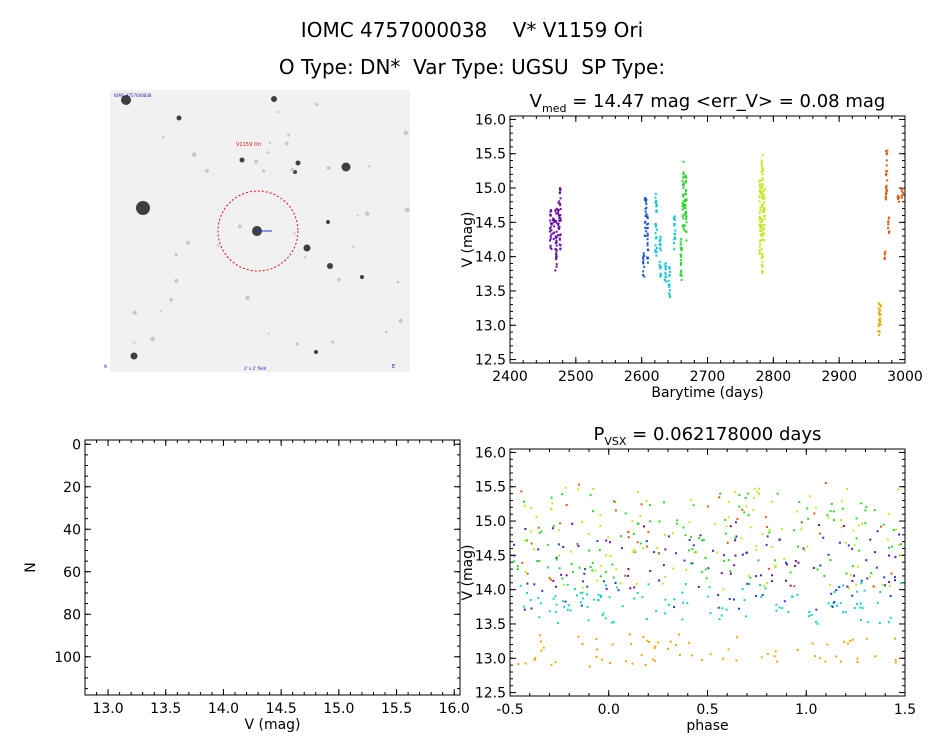 The height and width of the screenshot is (747, 944). I want to click on y-tick-label: 12.5, so click(490, 361).